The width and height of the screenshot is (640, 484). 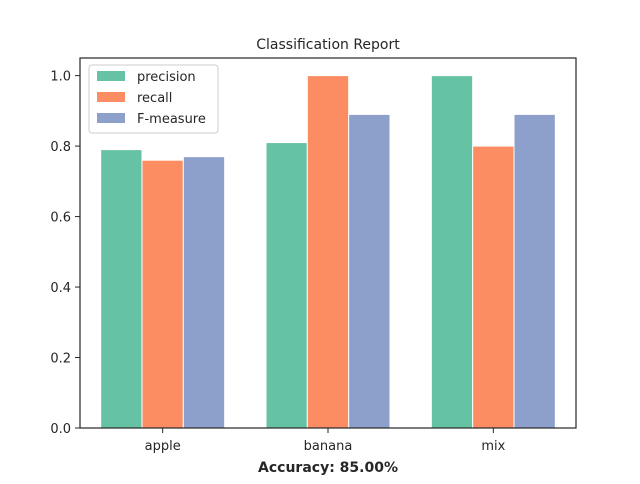 What do you see at coordinates (65, 253) in the screenshot?
I see `y-axis: 0.0 0.2 0.4 0.6 0.8 1.0` at bounding box center [65, 253].